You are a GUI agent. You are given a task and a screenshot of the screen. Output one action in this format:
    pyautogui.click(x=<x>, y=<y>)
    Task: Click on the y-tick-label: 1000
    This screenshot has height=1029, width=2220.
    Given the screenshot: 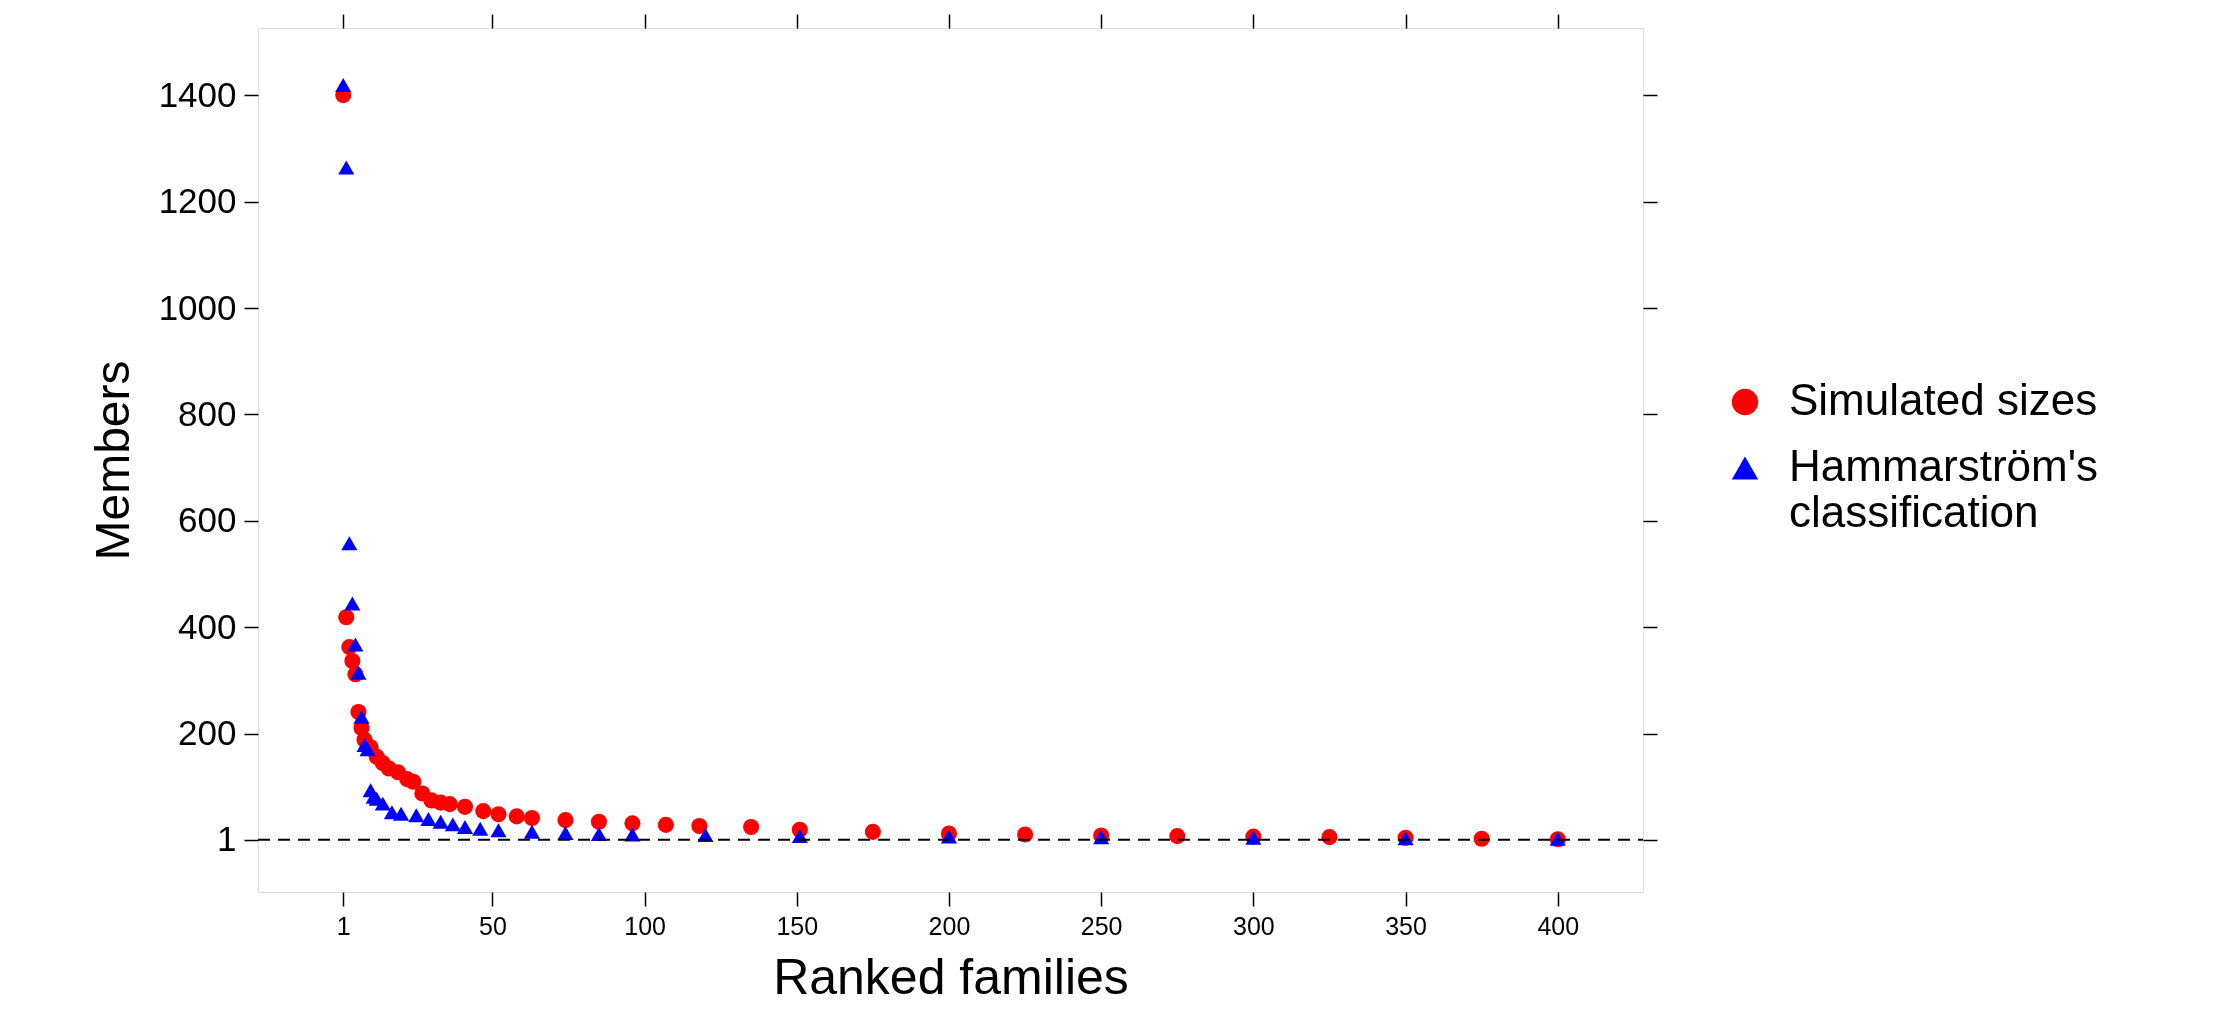 What is the action you would take?
    pyautogui.click(x=197, y=307)
    